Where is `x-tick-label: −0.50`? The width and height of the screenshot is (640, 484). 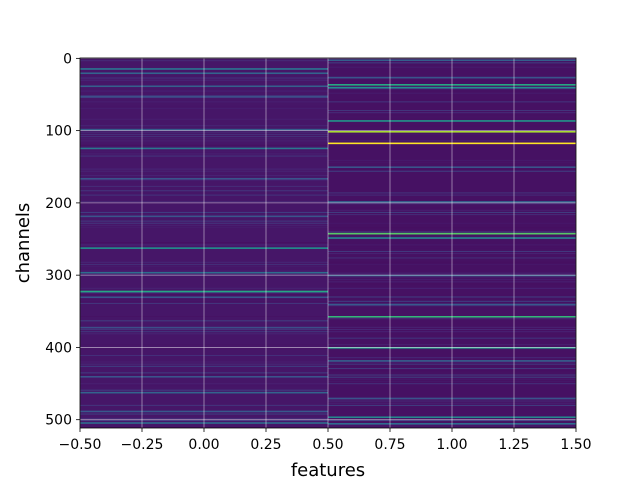
x-tick-label: −0.50 is located at coordinates (80, 445).